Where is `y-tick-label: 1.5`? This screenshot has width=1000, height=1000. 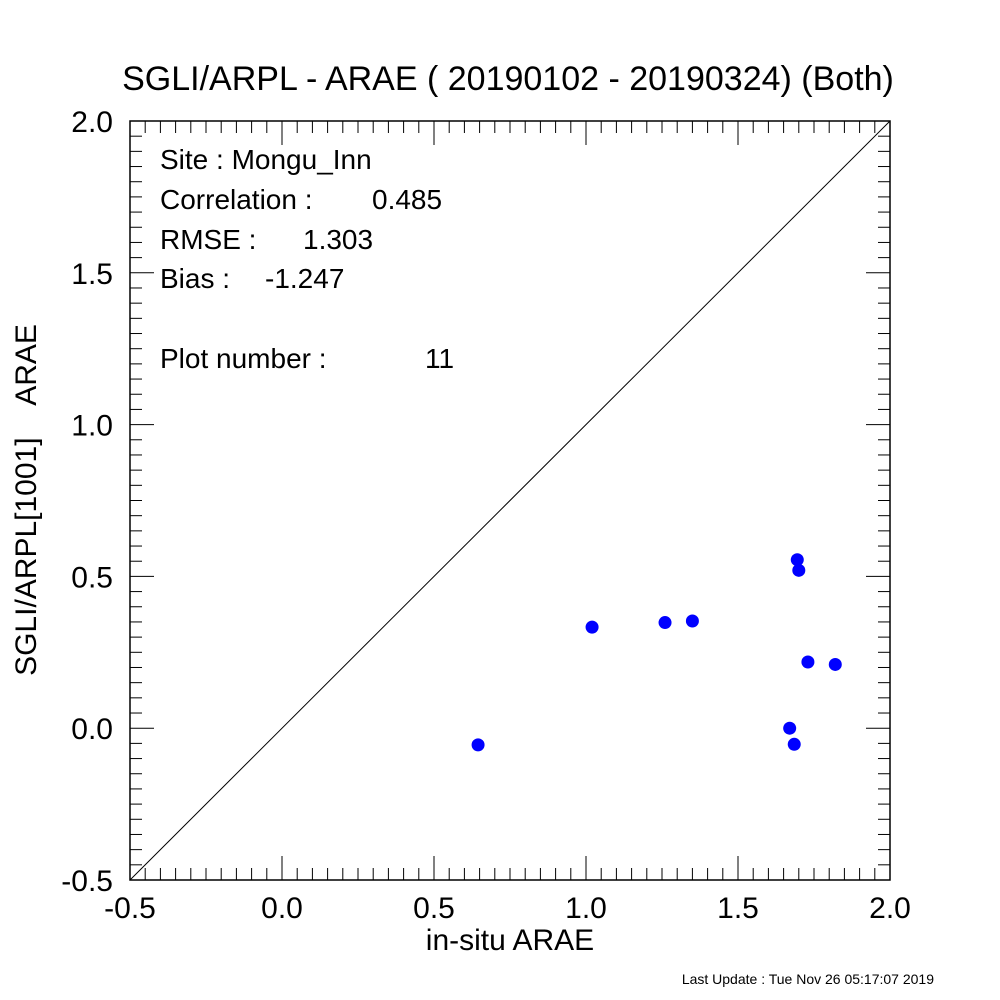
y-tick-label: 1.5 is located at coordinates (92, 274).